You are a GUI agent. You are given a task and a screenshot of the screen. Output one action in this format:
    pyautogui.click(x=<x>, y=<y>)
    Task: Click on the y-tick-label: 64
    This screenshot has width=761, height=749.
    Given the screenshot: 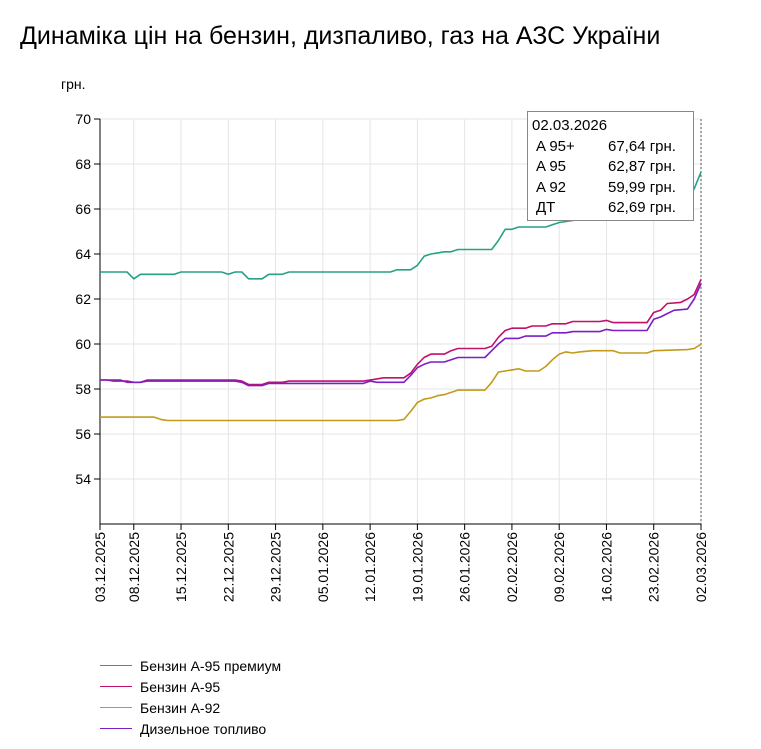 What is the action you would take?
    pyautogui.click(x=83, y=254)
    